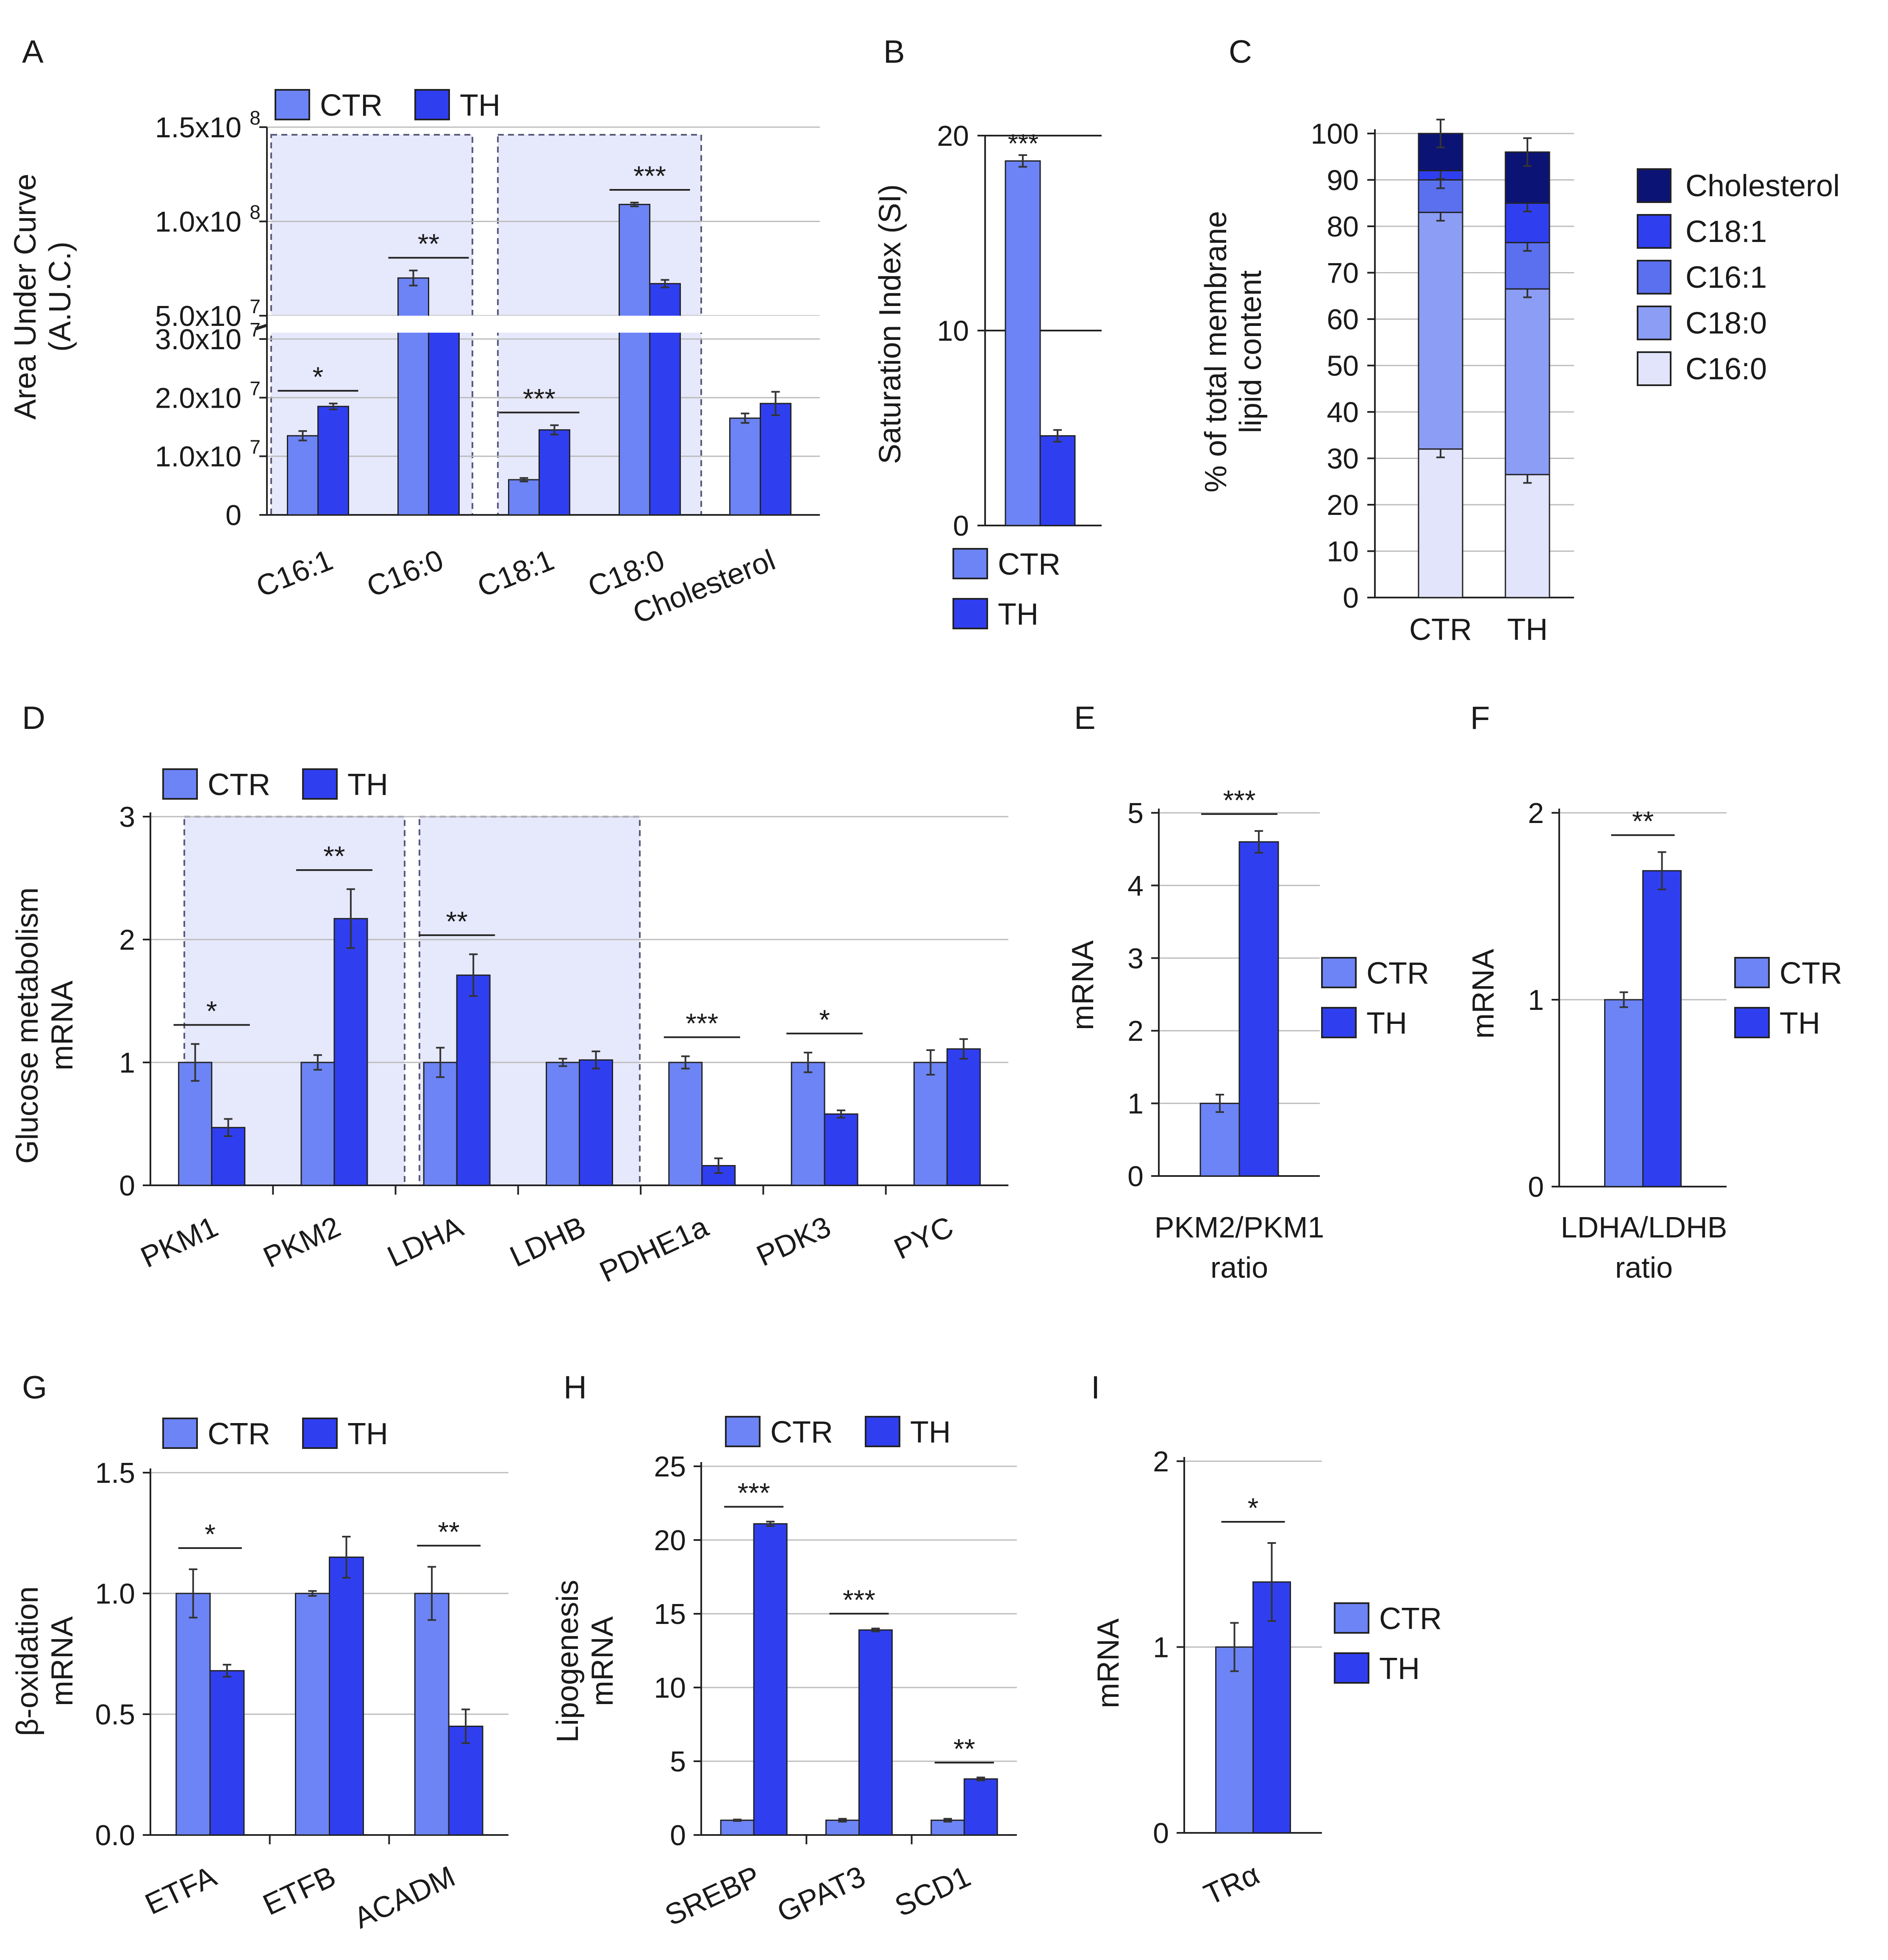 The height and width of the screenshot is (1960, 1888). I want to click on panel-g-legend-ctr-label: CTR, so click(239, 1434).